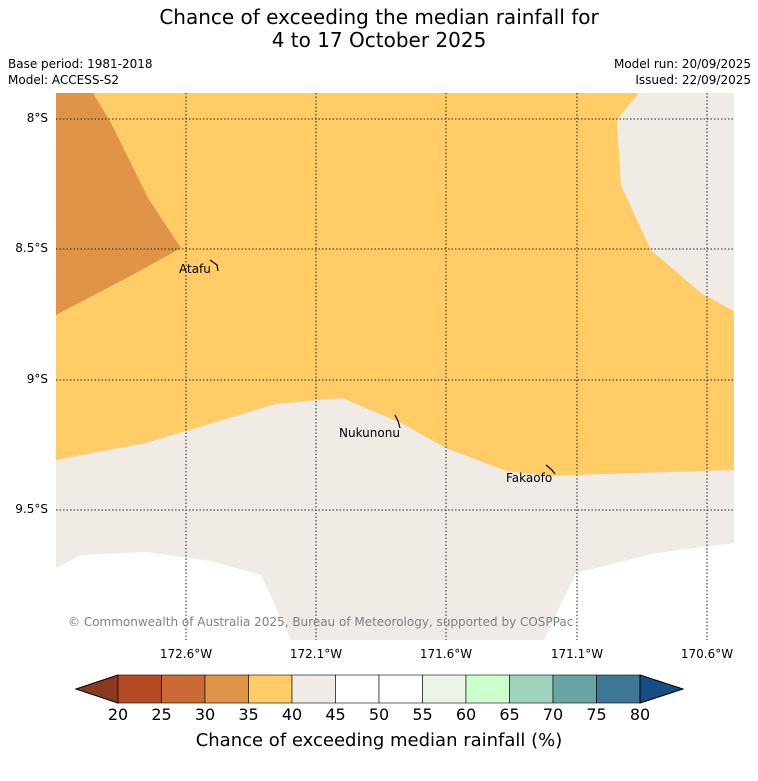 Image resolution: width=758 pixels, height=781 pixels. What do you see at coordinates (186, 654) in the screenshot?
I see `lon-label-172-6w: 172.6°W` at bounding box center [186, 654].